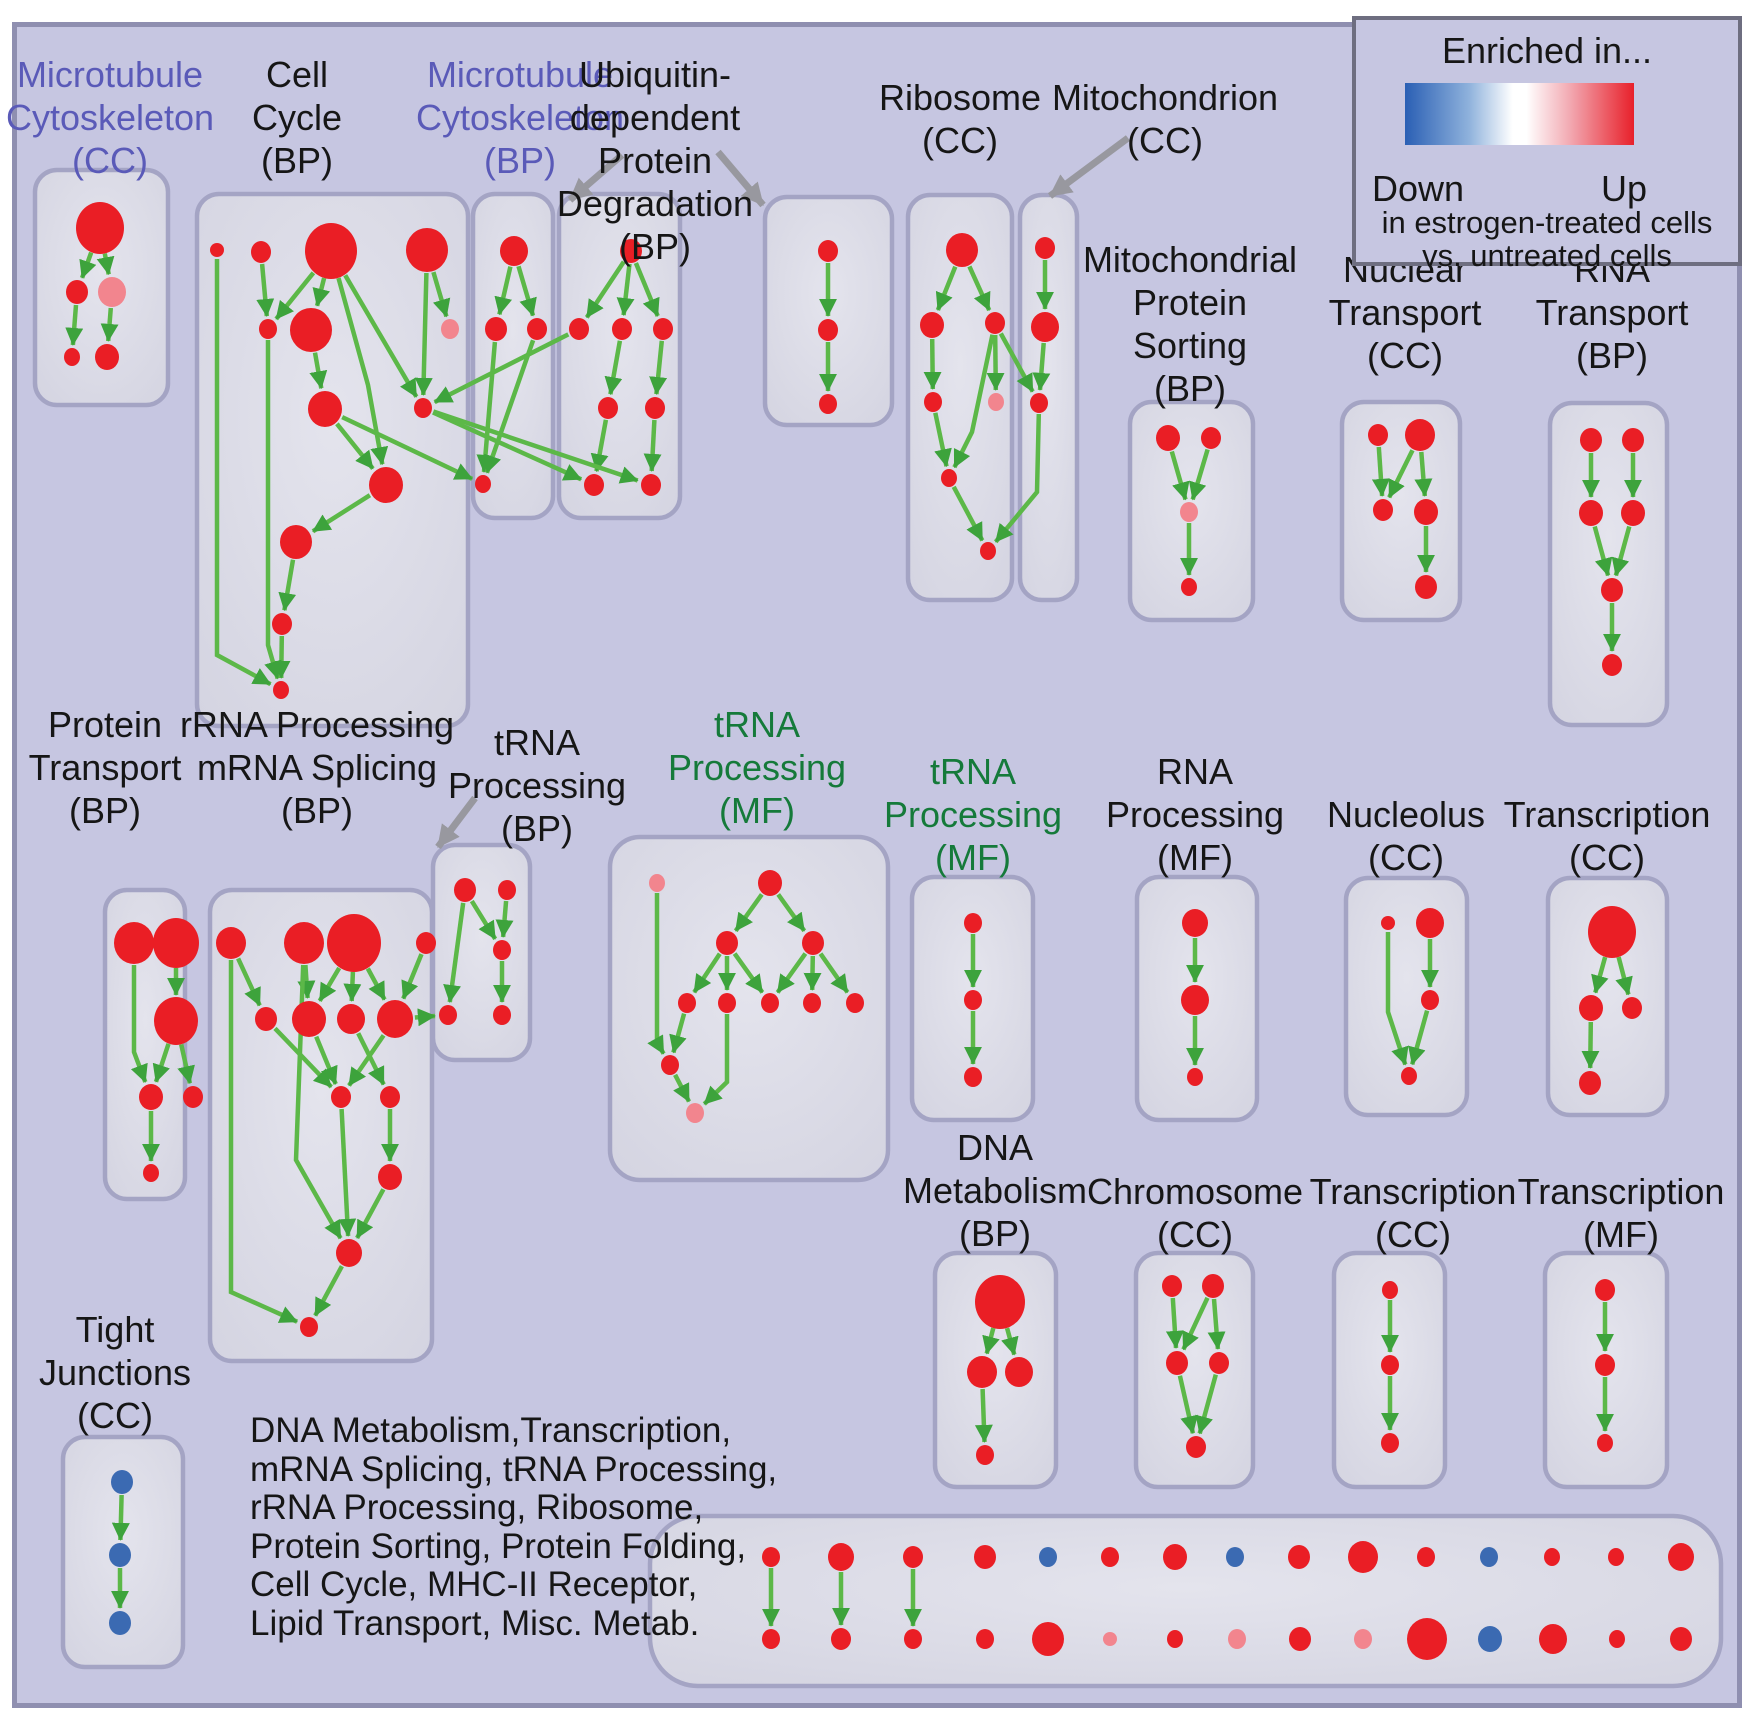  I want to click on rna-transport-bp-box, so click(1608, 564).